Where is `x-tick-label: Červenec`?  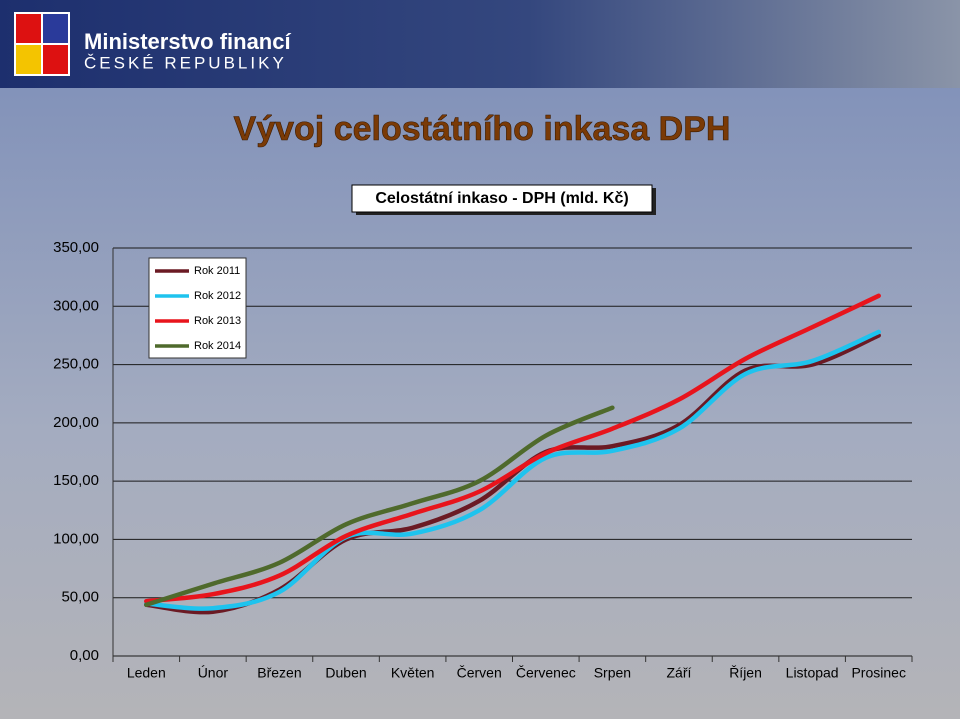 x-tick-label: Červenec is located at coordinates (546, 673).